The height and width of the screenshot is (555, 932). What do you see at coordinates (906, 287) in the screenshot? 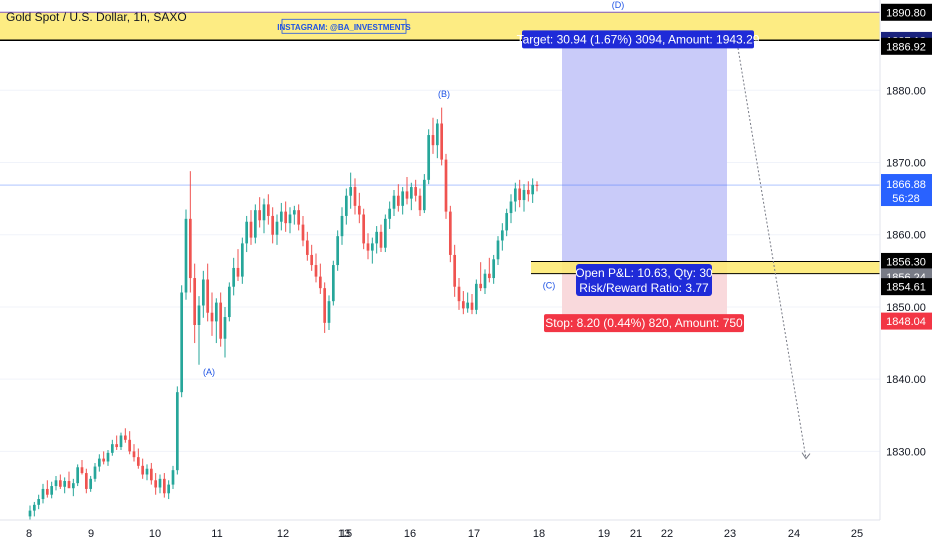
I see `price-tag: 1854.61` at bounding box center [906, 287].